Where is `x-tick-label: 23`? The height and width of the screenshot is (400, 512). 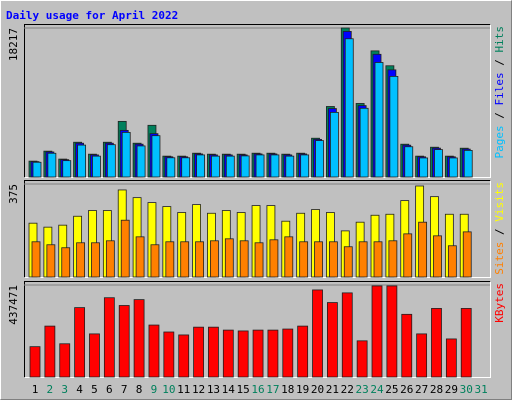 x-tick-label: 23 is located at coordinates (362, 389).